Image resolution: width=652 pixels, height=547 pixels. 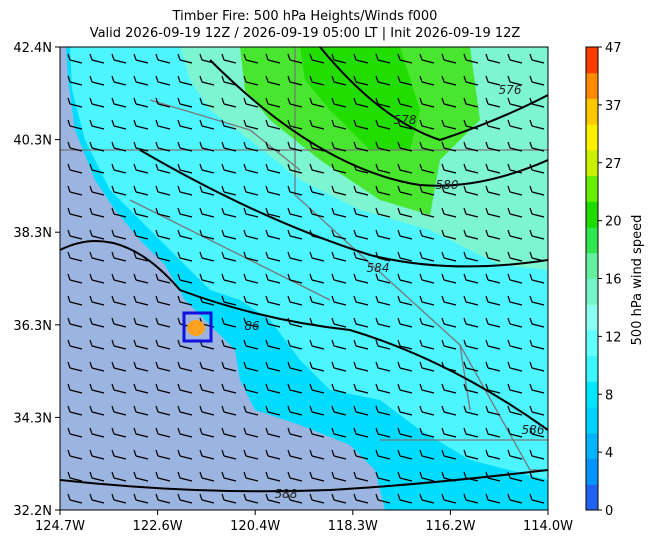 I want to click on lon-tick-label: 120.4W, so click(x=255, y=526).